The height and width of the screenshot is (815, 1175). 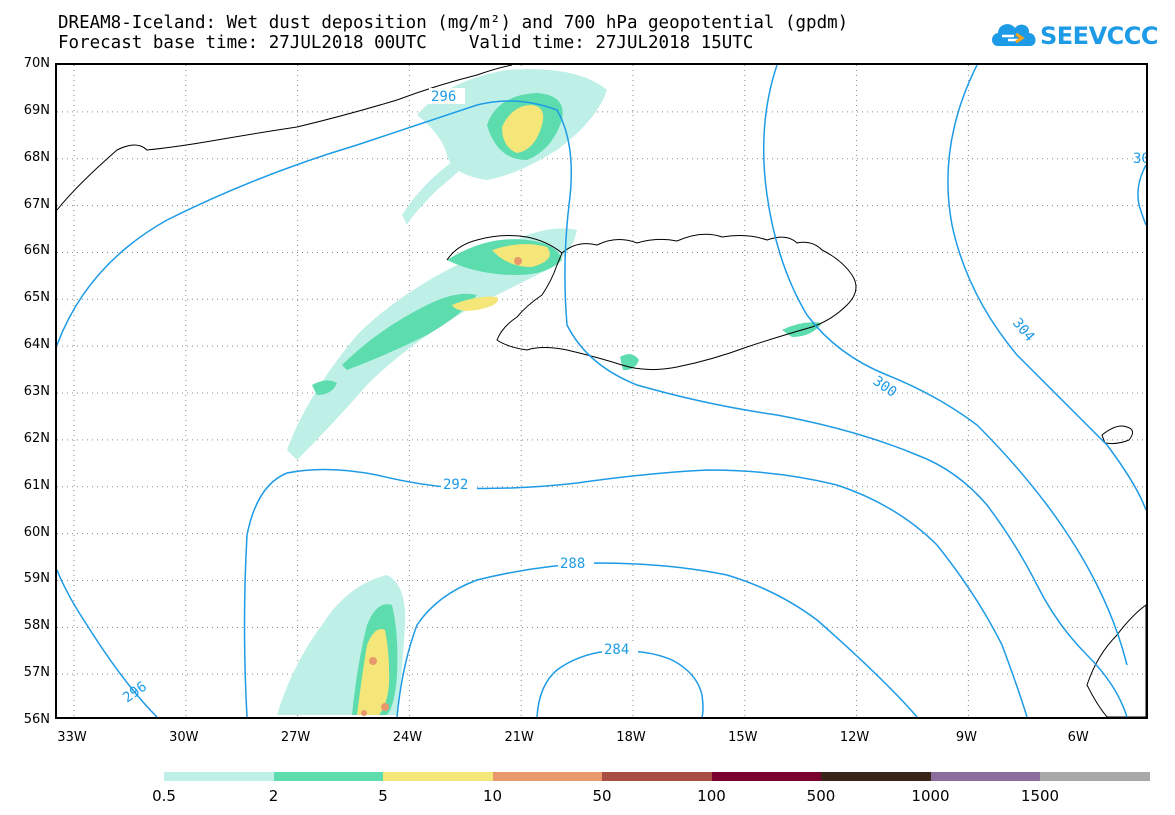 What do you see at coordinates (885, 387) in the screenshot?
I see `contour-label: 300` at bounding box center [885, 387].